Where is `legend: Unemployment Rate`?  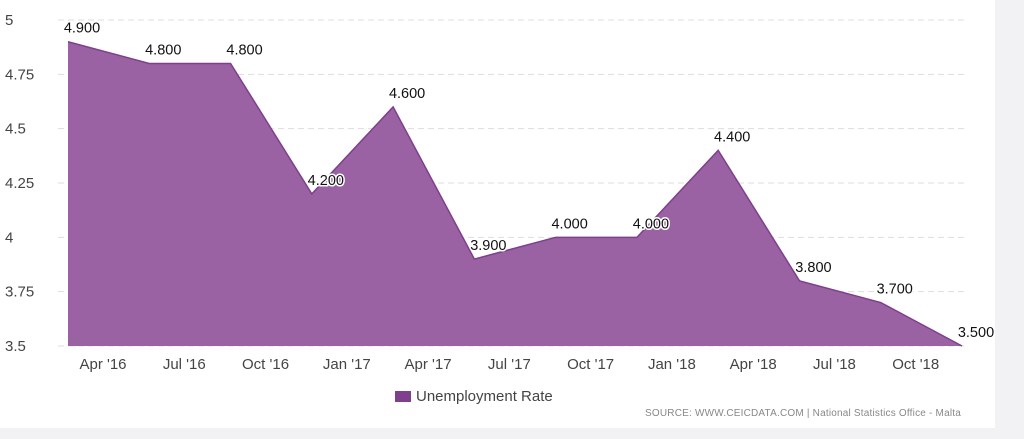 legend: Unemployment Rate is located at coordinates (474, 396).